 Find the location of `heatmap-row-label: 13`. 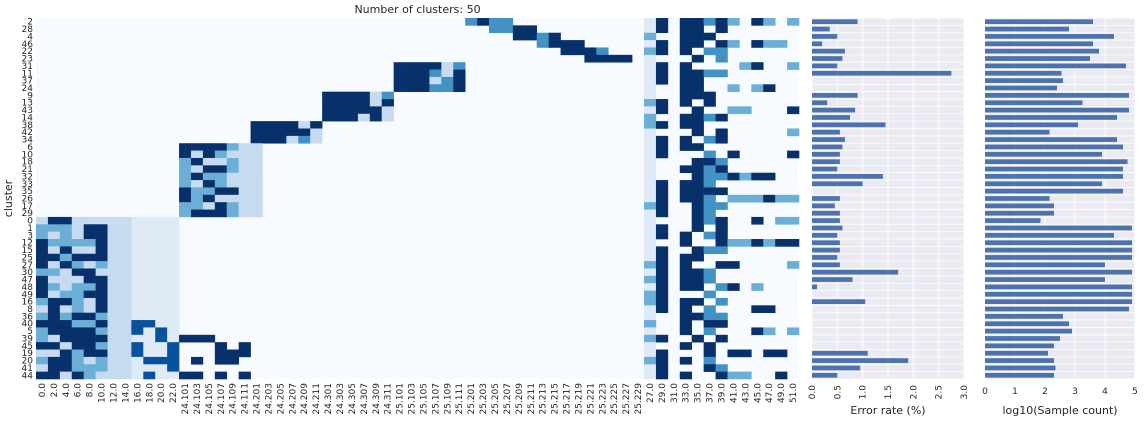

heatmap-row-label: 13 is located at coordinates (27, 104).